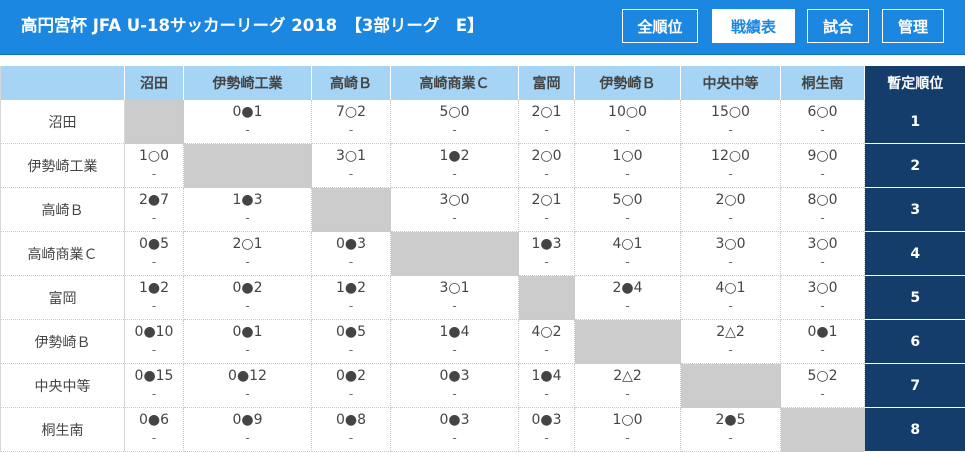 The width and height of the screenshot is (965, 452). I want to click on match-score: 2●4, so click(627, 287).